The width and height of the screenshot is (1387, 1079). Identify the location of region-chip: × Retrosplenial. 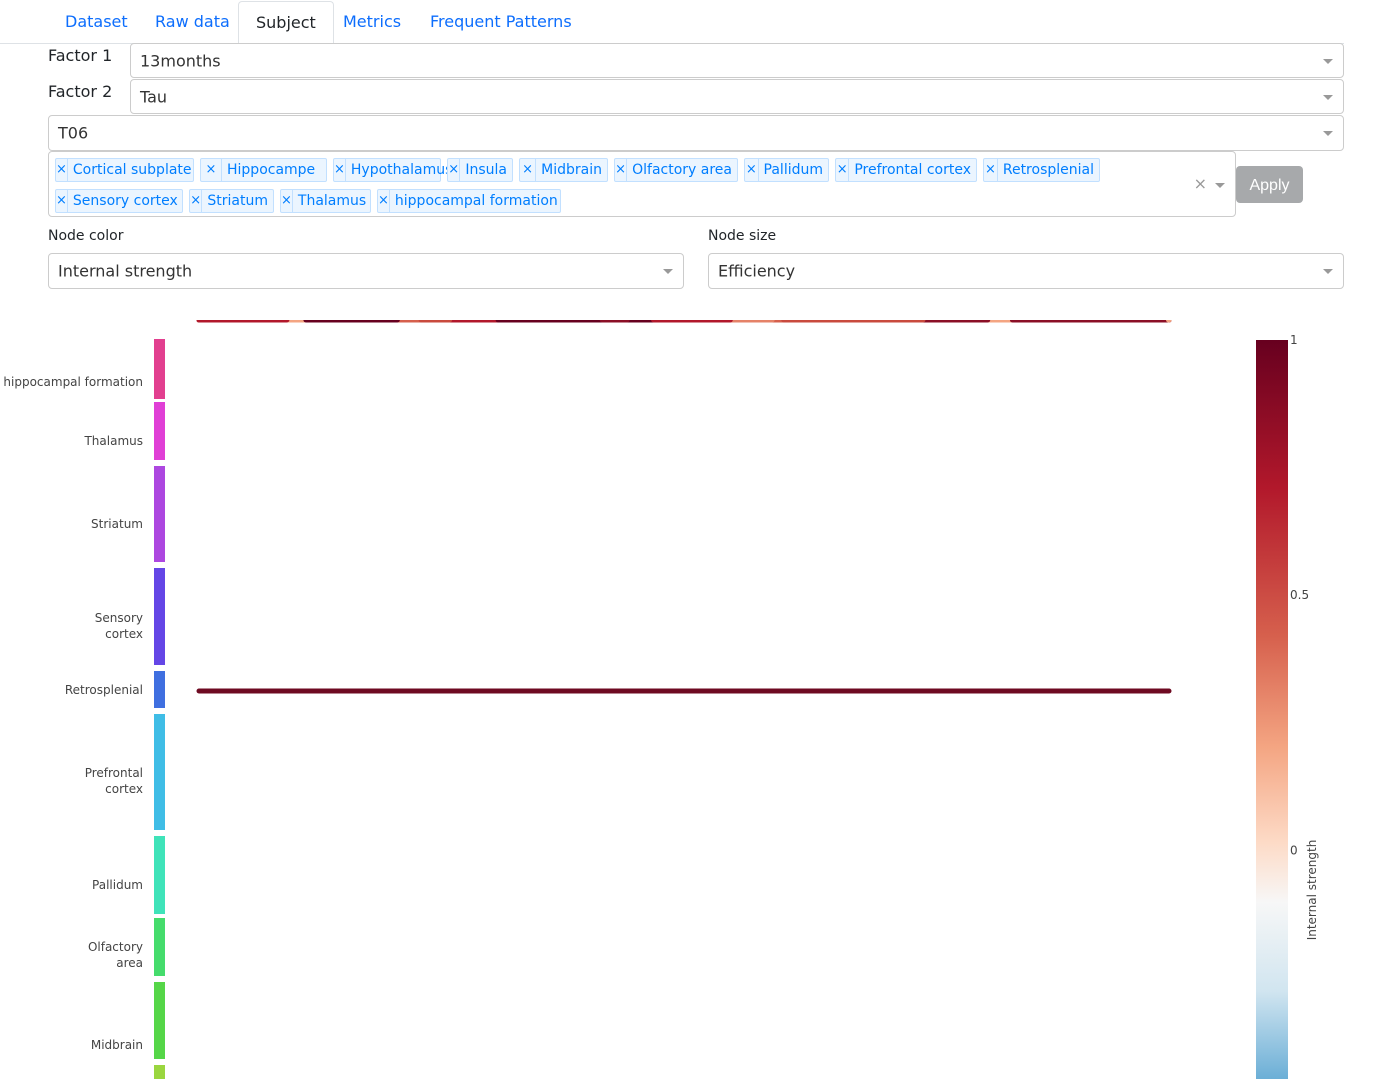
(1041, 170).